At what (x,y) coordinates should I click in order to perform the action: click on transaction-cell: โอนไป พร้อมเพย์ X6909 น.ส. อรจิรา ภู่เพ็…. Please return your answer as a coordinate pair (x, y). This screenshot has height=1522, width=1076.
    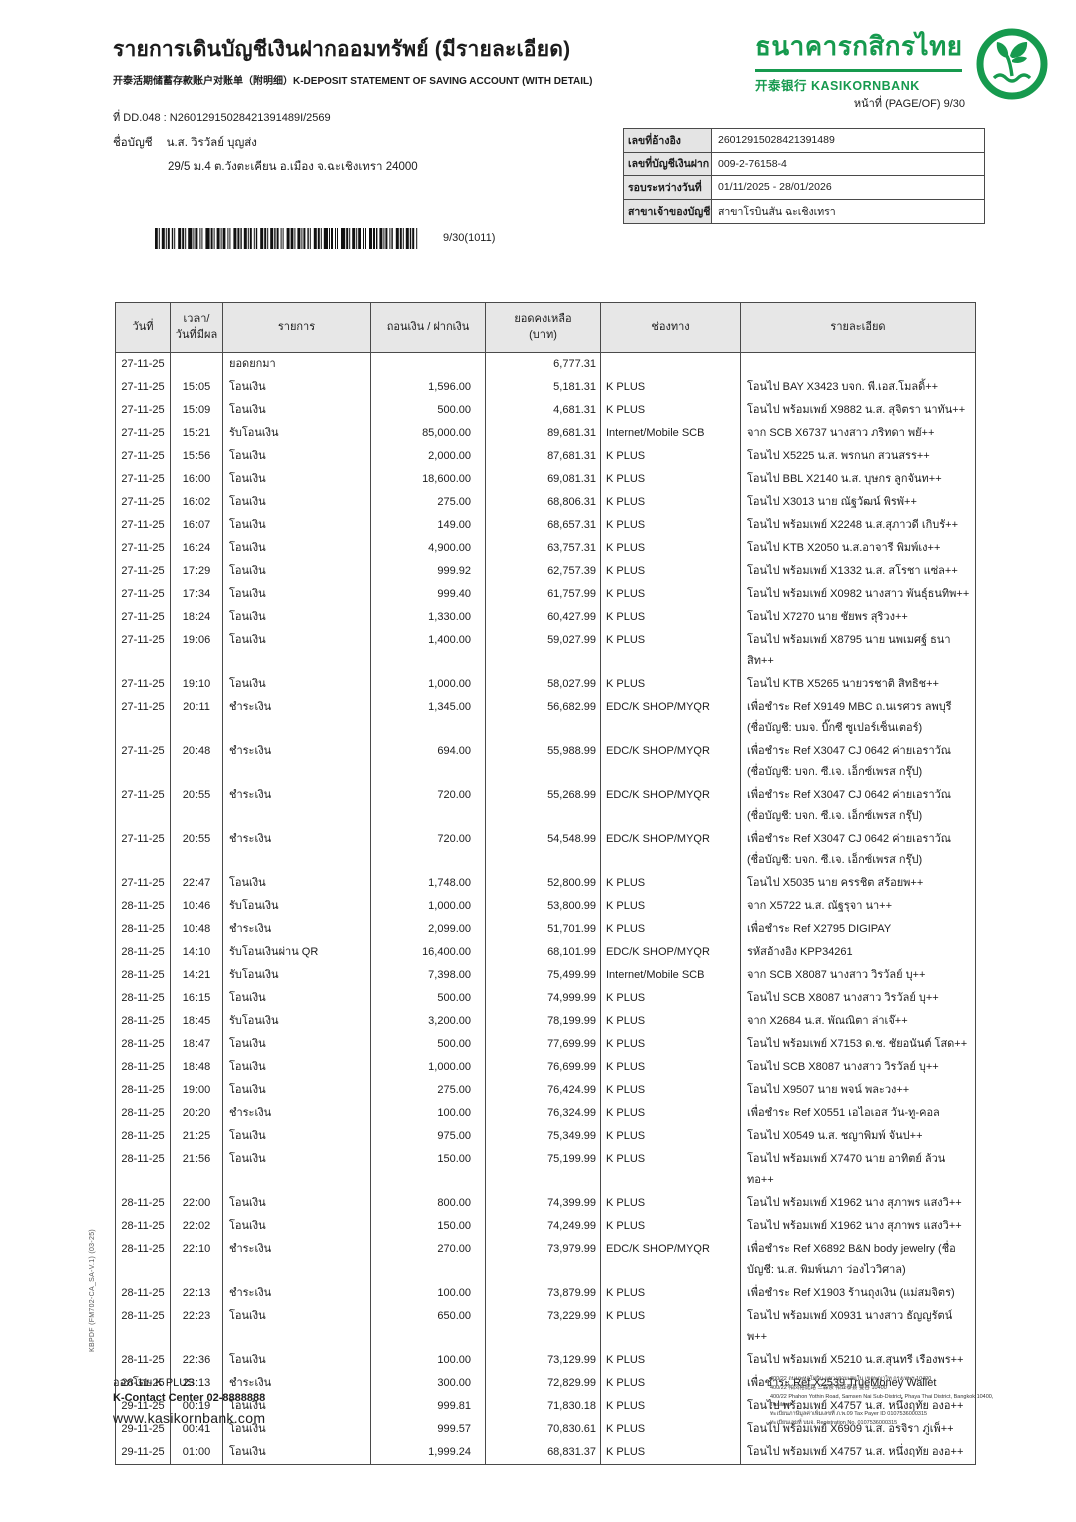
    Looking at the image, I should click on (858, 1429).